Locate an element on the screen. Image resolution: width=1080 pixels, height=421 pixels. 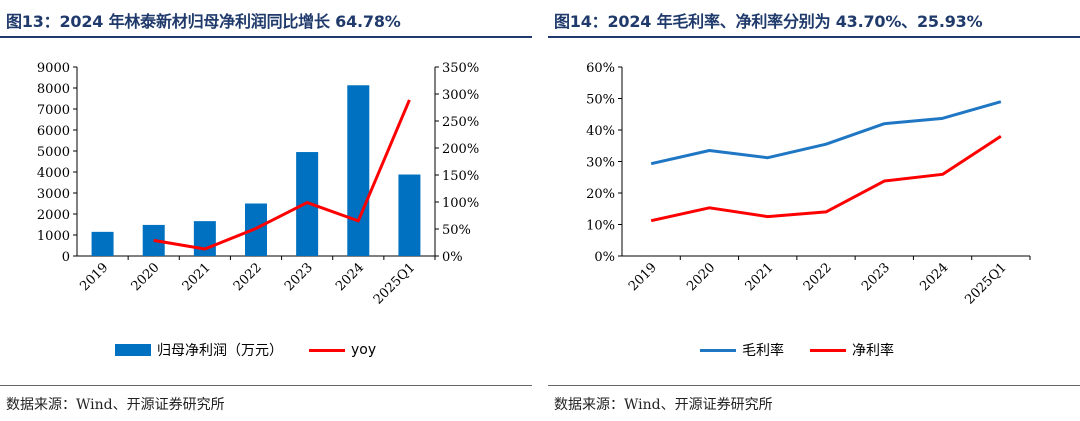
y-tick-label: 50% is located at coordinates (600, 100).